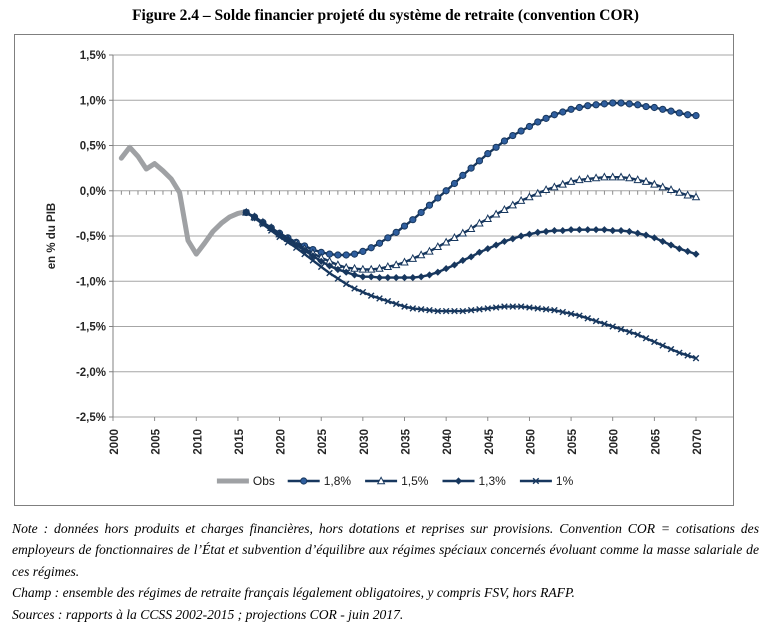 The height and width of the screenshot is (624, 771). I want to click on series-1,3%, so click(471, 245).